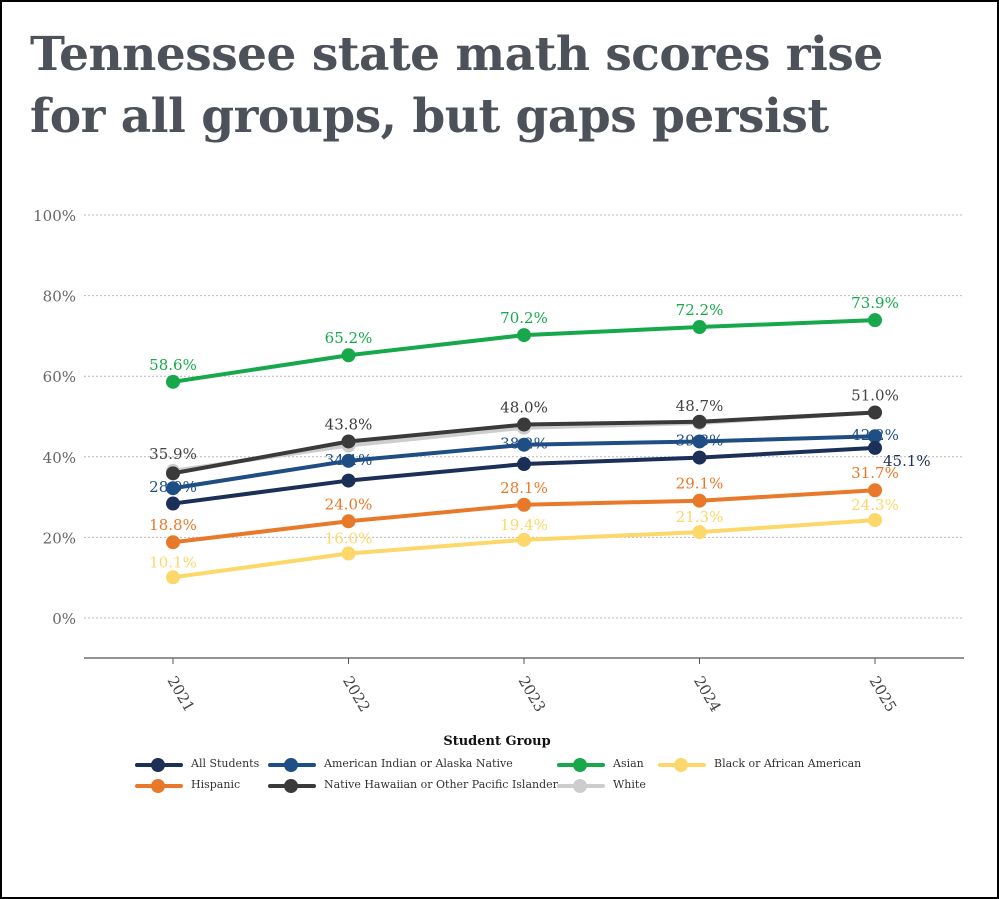 This screenshot has height=899, width=999. Describe the element at coordinates (875, 505) in the screenshot. I see `data-label: 24.3%` at that location.